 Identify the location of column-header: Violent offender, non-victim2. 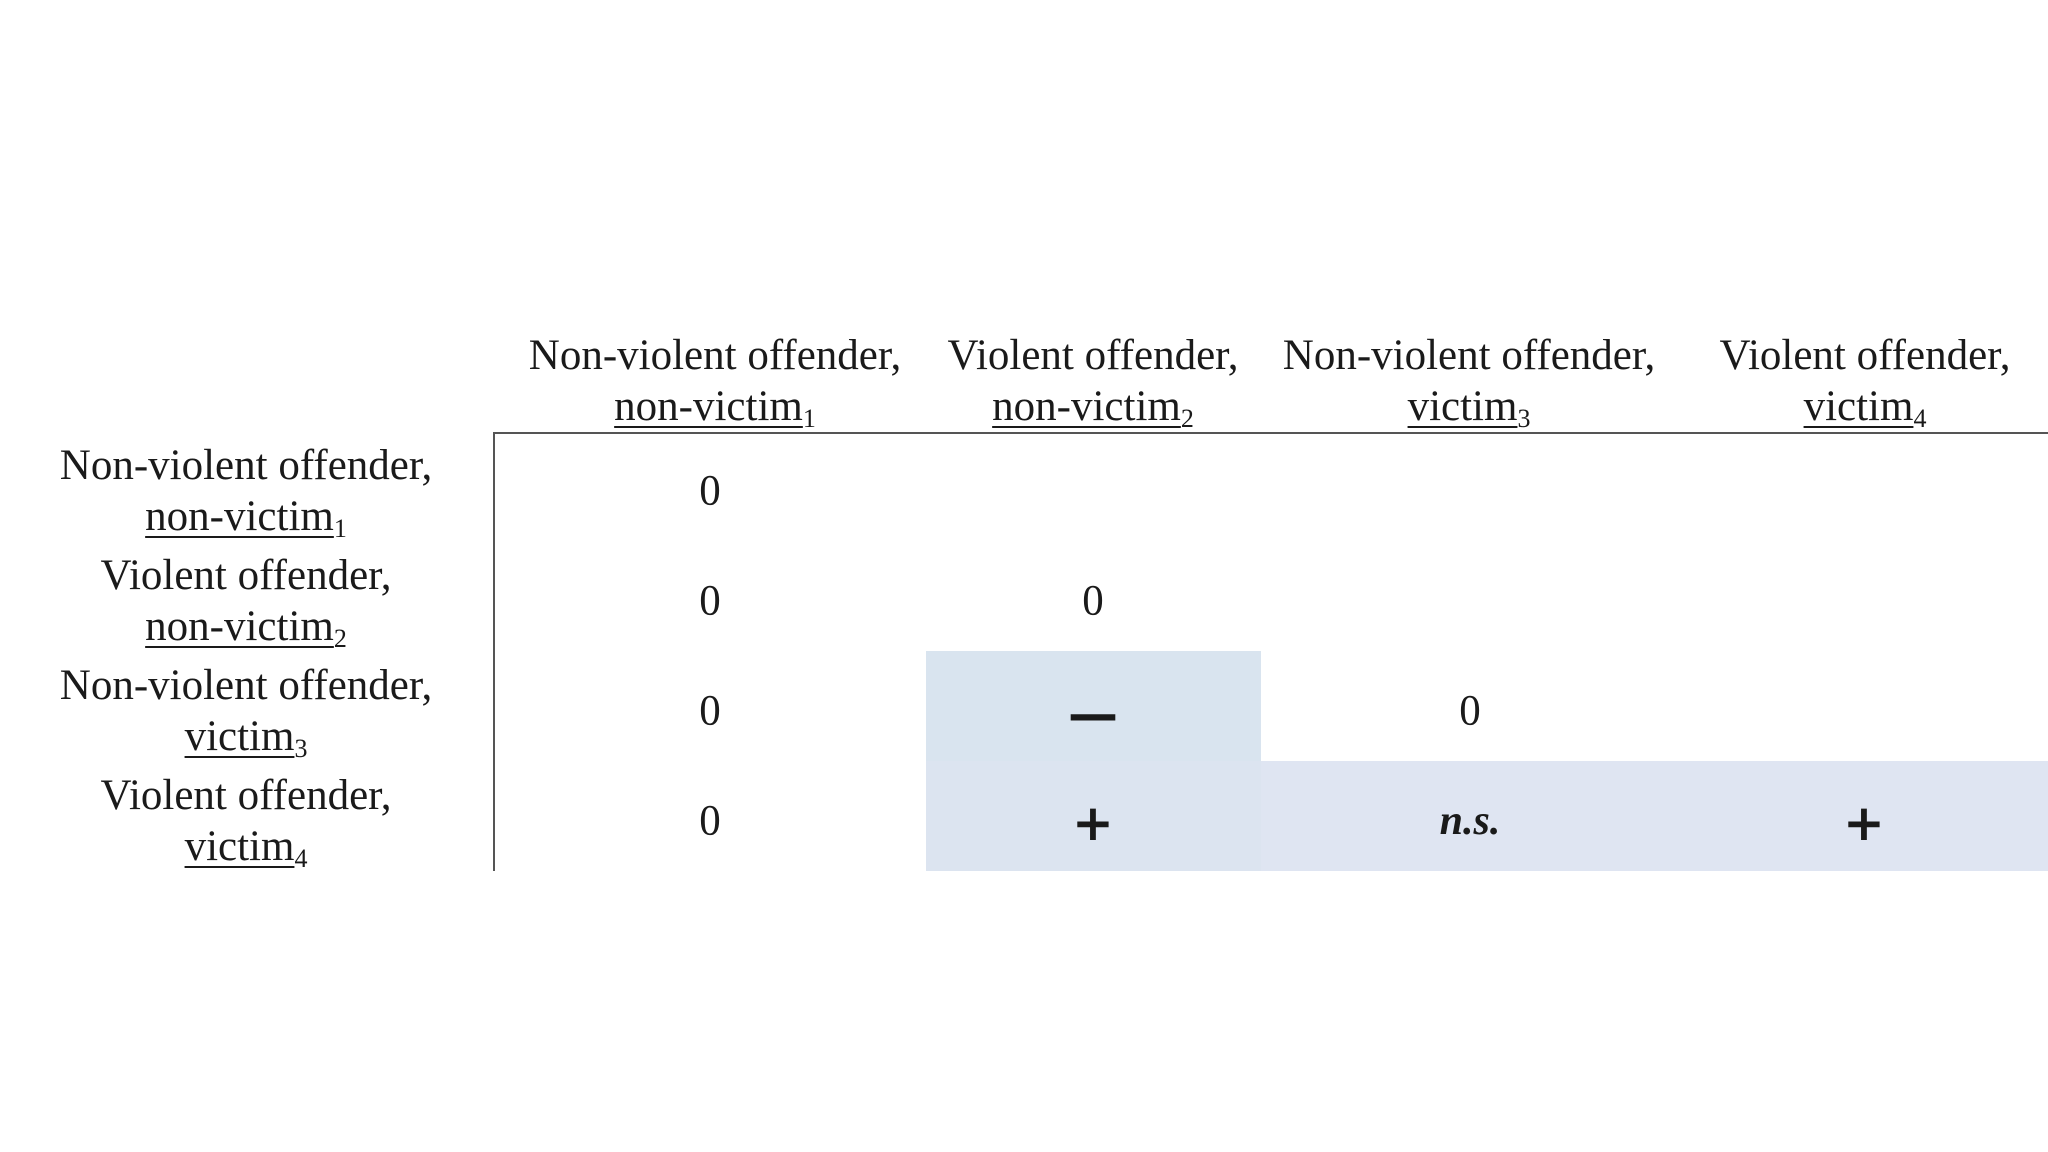
(1093, 382).